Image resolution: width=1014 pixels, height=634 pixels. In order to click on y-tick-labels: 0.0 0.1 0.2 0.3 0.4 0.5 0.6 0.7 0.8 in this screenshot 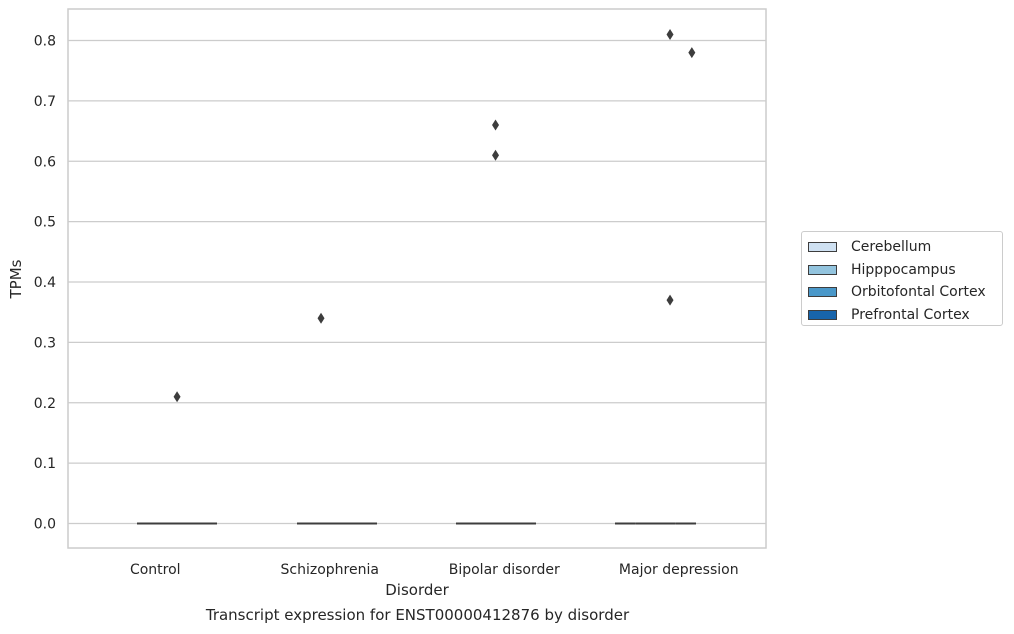, I will do `click(45, 283)`.